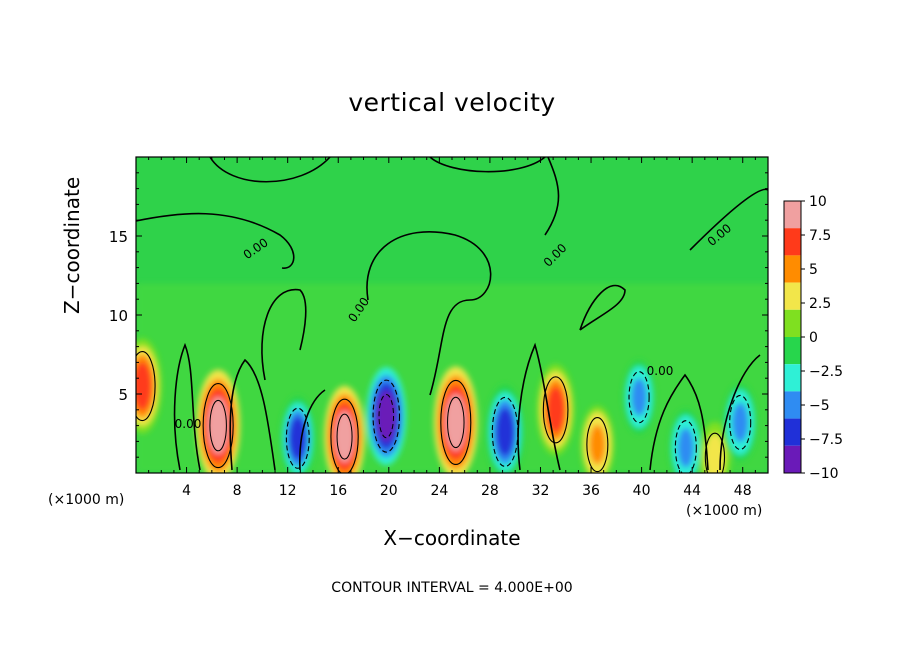 This screenshot has height=654, width=904. Describe the element at coordinates (490, 491) in the screenshot. I see `x-tick-label-6: 28` at that location.